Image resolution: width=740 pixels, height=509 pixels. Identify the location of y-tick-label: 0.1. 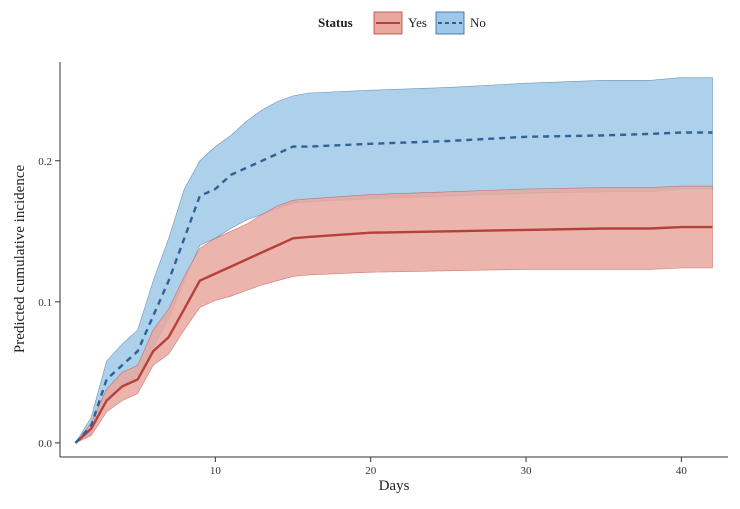
(45, 303).